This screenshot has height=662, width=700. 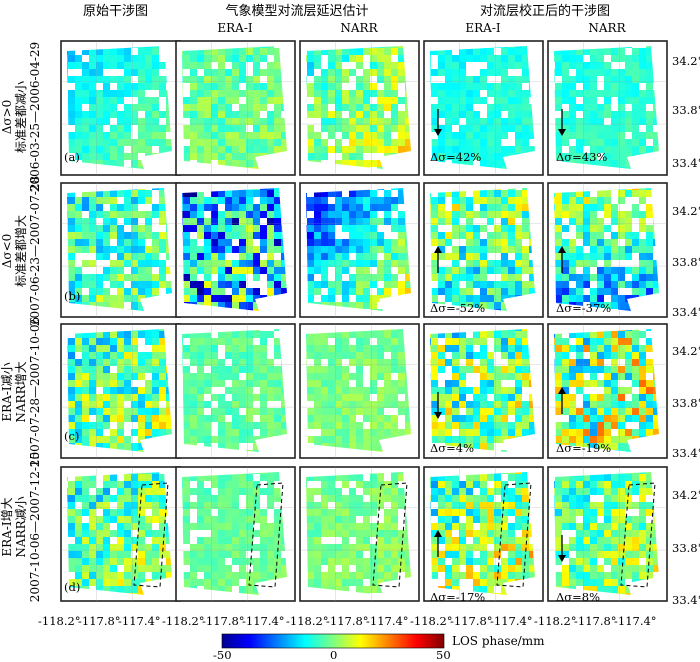 I want to click on dashed-box-model-narr, so click(x=390, y=535).